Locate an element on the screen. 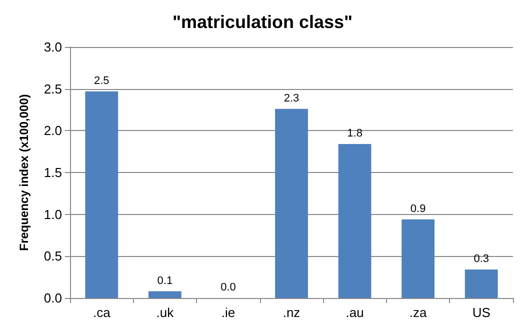 Image resolution: width=525 pixels, height=335 pixels. y-tick-label: 2.0 is located at coordinates (53, 130).